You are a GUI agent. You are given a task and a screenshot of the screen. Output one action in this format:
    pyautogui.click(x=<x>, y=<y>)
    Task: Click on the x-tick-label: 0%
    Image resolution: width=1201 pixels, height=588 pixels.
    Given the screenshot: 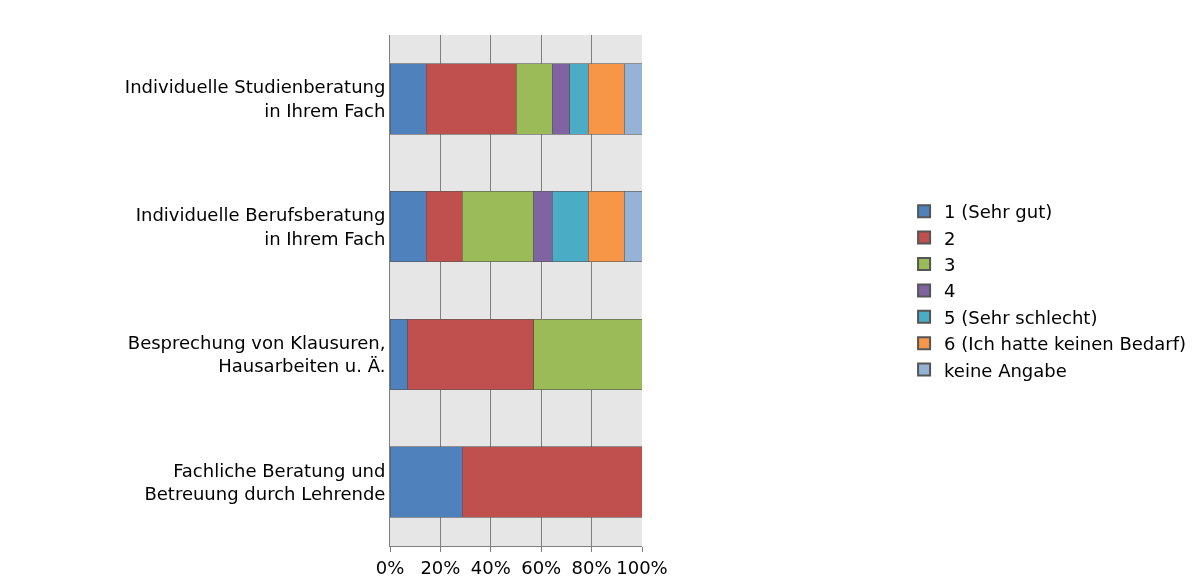 What is the action you would take?
    pyautogui.click(x=390, y=567)
    